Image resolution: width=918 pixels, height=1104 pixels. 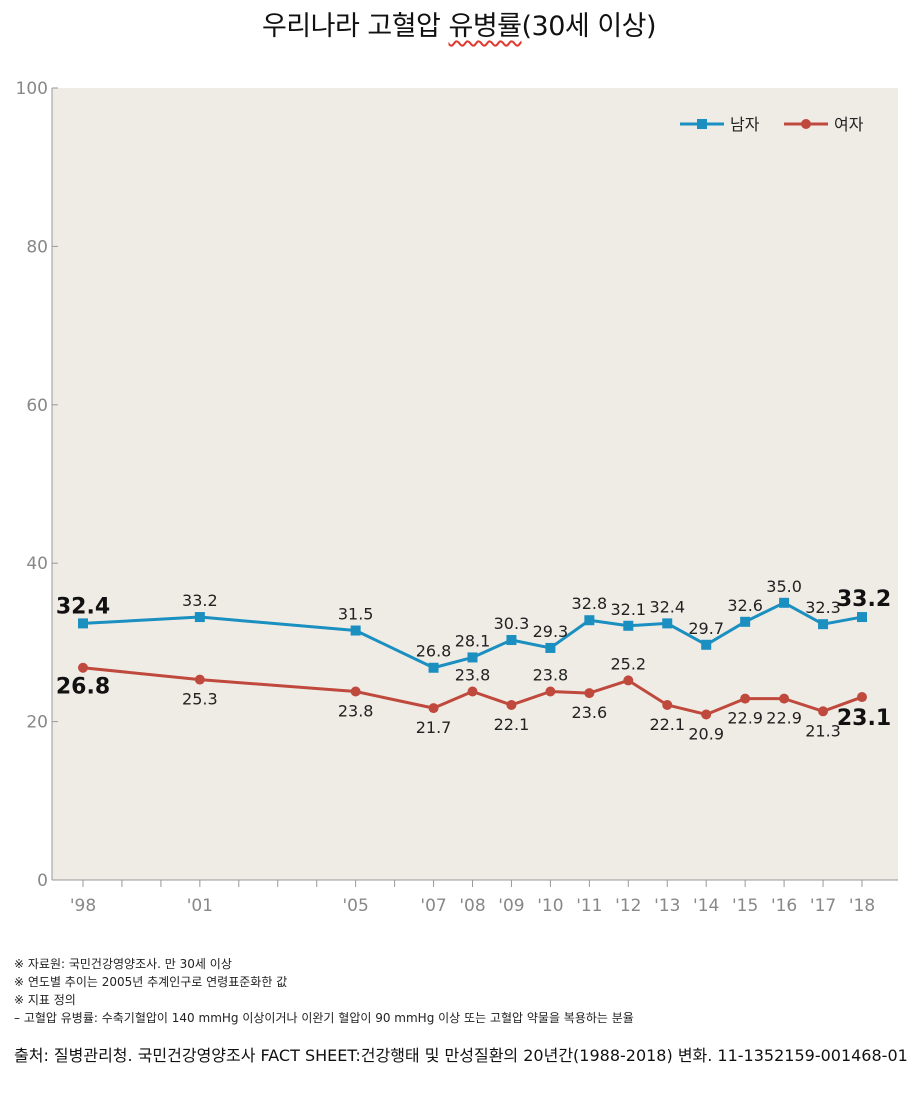 I want to click on x-tick-label: '10, so click(x=550, y=906).